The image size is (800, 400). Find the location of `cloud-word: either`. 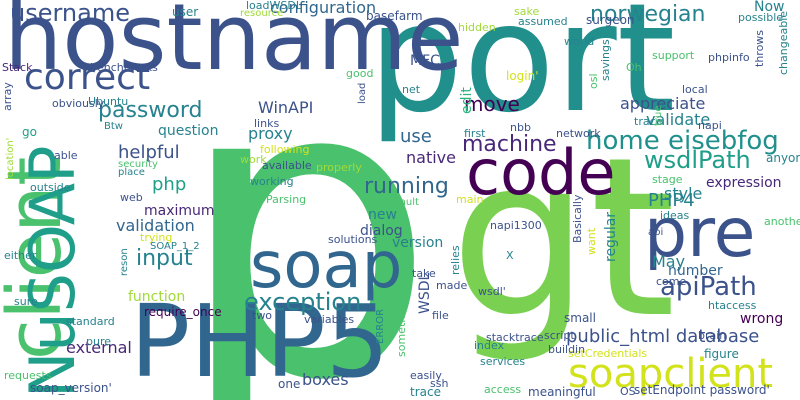

cloud-word: either is located at coordinates (20, 255).